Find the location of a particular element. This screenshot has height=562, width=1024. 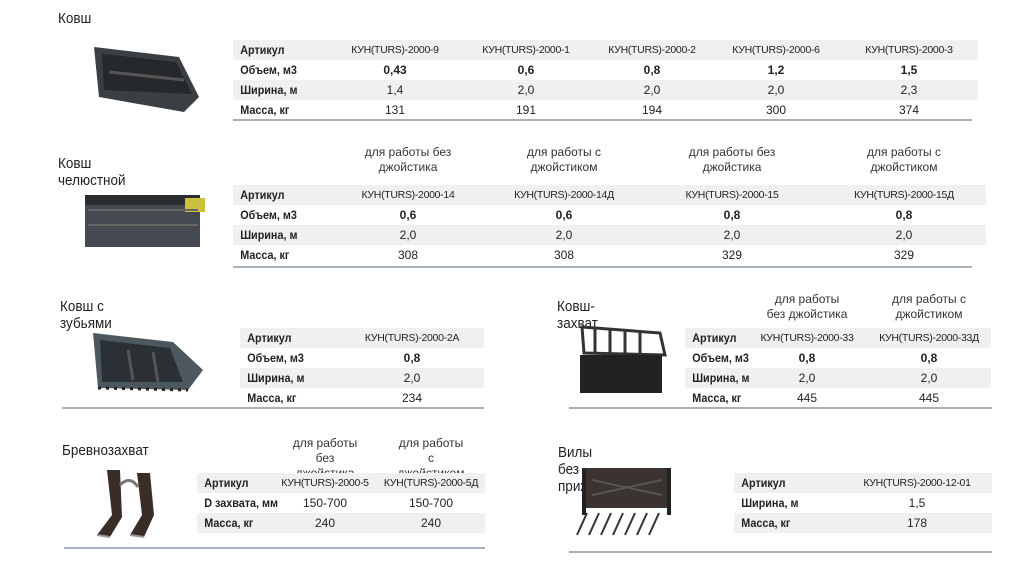

table-cell: КУН(TURS)-2000-14 is located at coordinates (408, 195).